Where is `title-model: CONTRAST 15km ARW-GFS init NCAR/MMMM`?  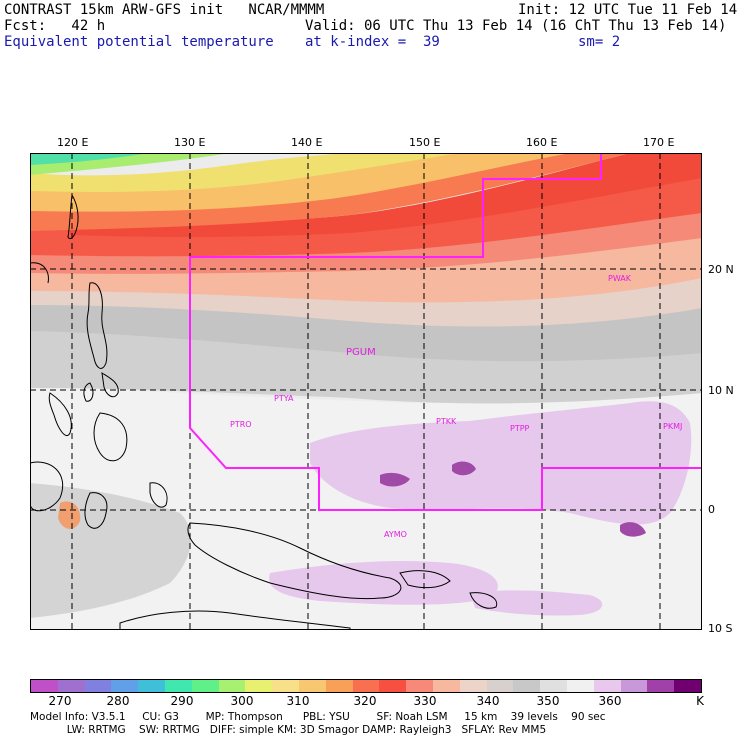
title-model: CONTRAST 15km ARW-GFS init NCAR/MMMM is located at coordinates (164, 10).